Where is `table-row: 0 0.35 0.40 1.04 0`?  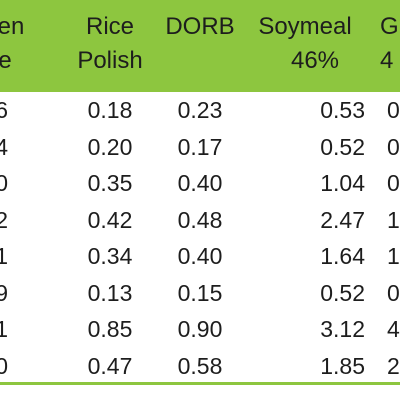 table-row: 0 0.35 0.40 1.04 0 is located at coordinates (200, 183).